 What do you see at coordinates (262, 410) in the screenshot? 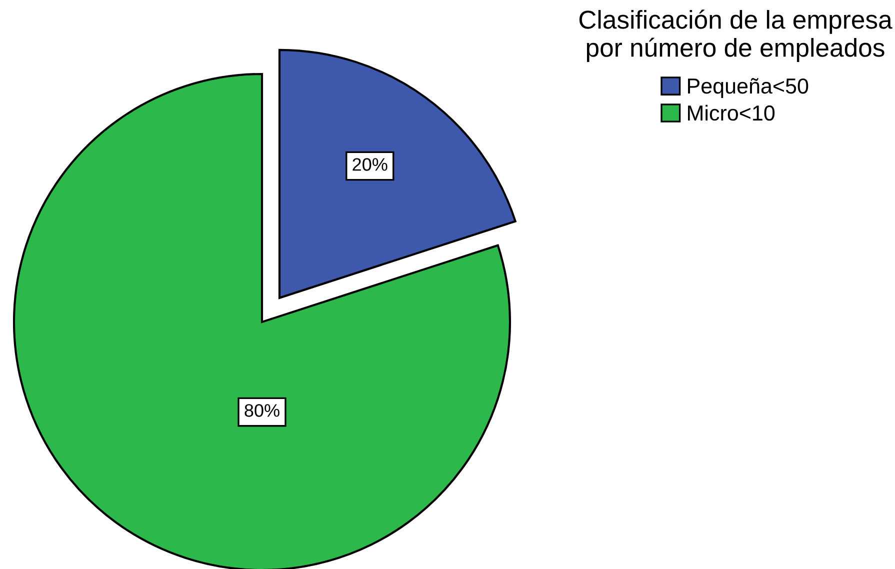
I see `data-label: 80%` at bounding box center [262, 410].